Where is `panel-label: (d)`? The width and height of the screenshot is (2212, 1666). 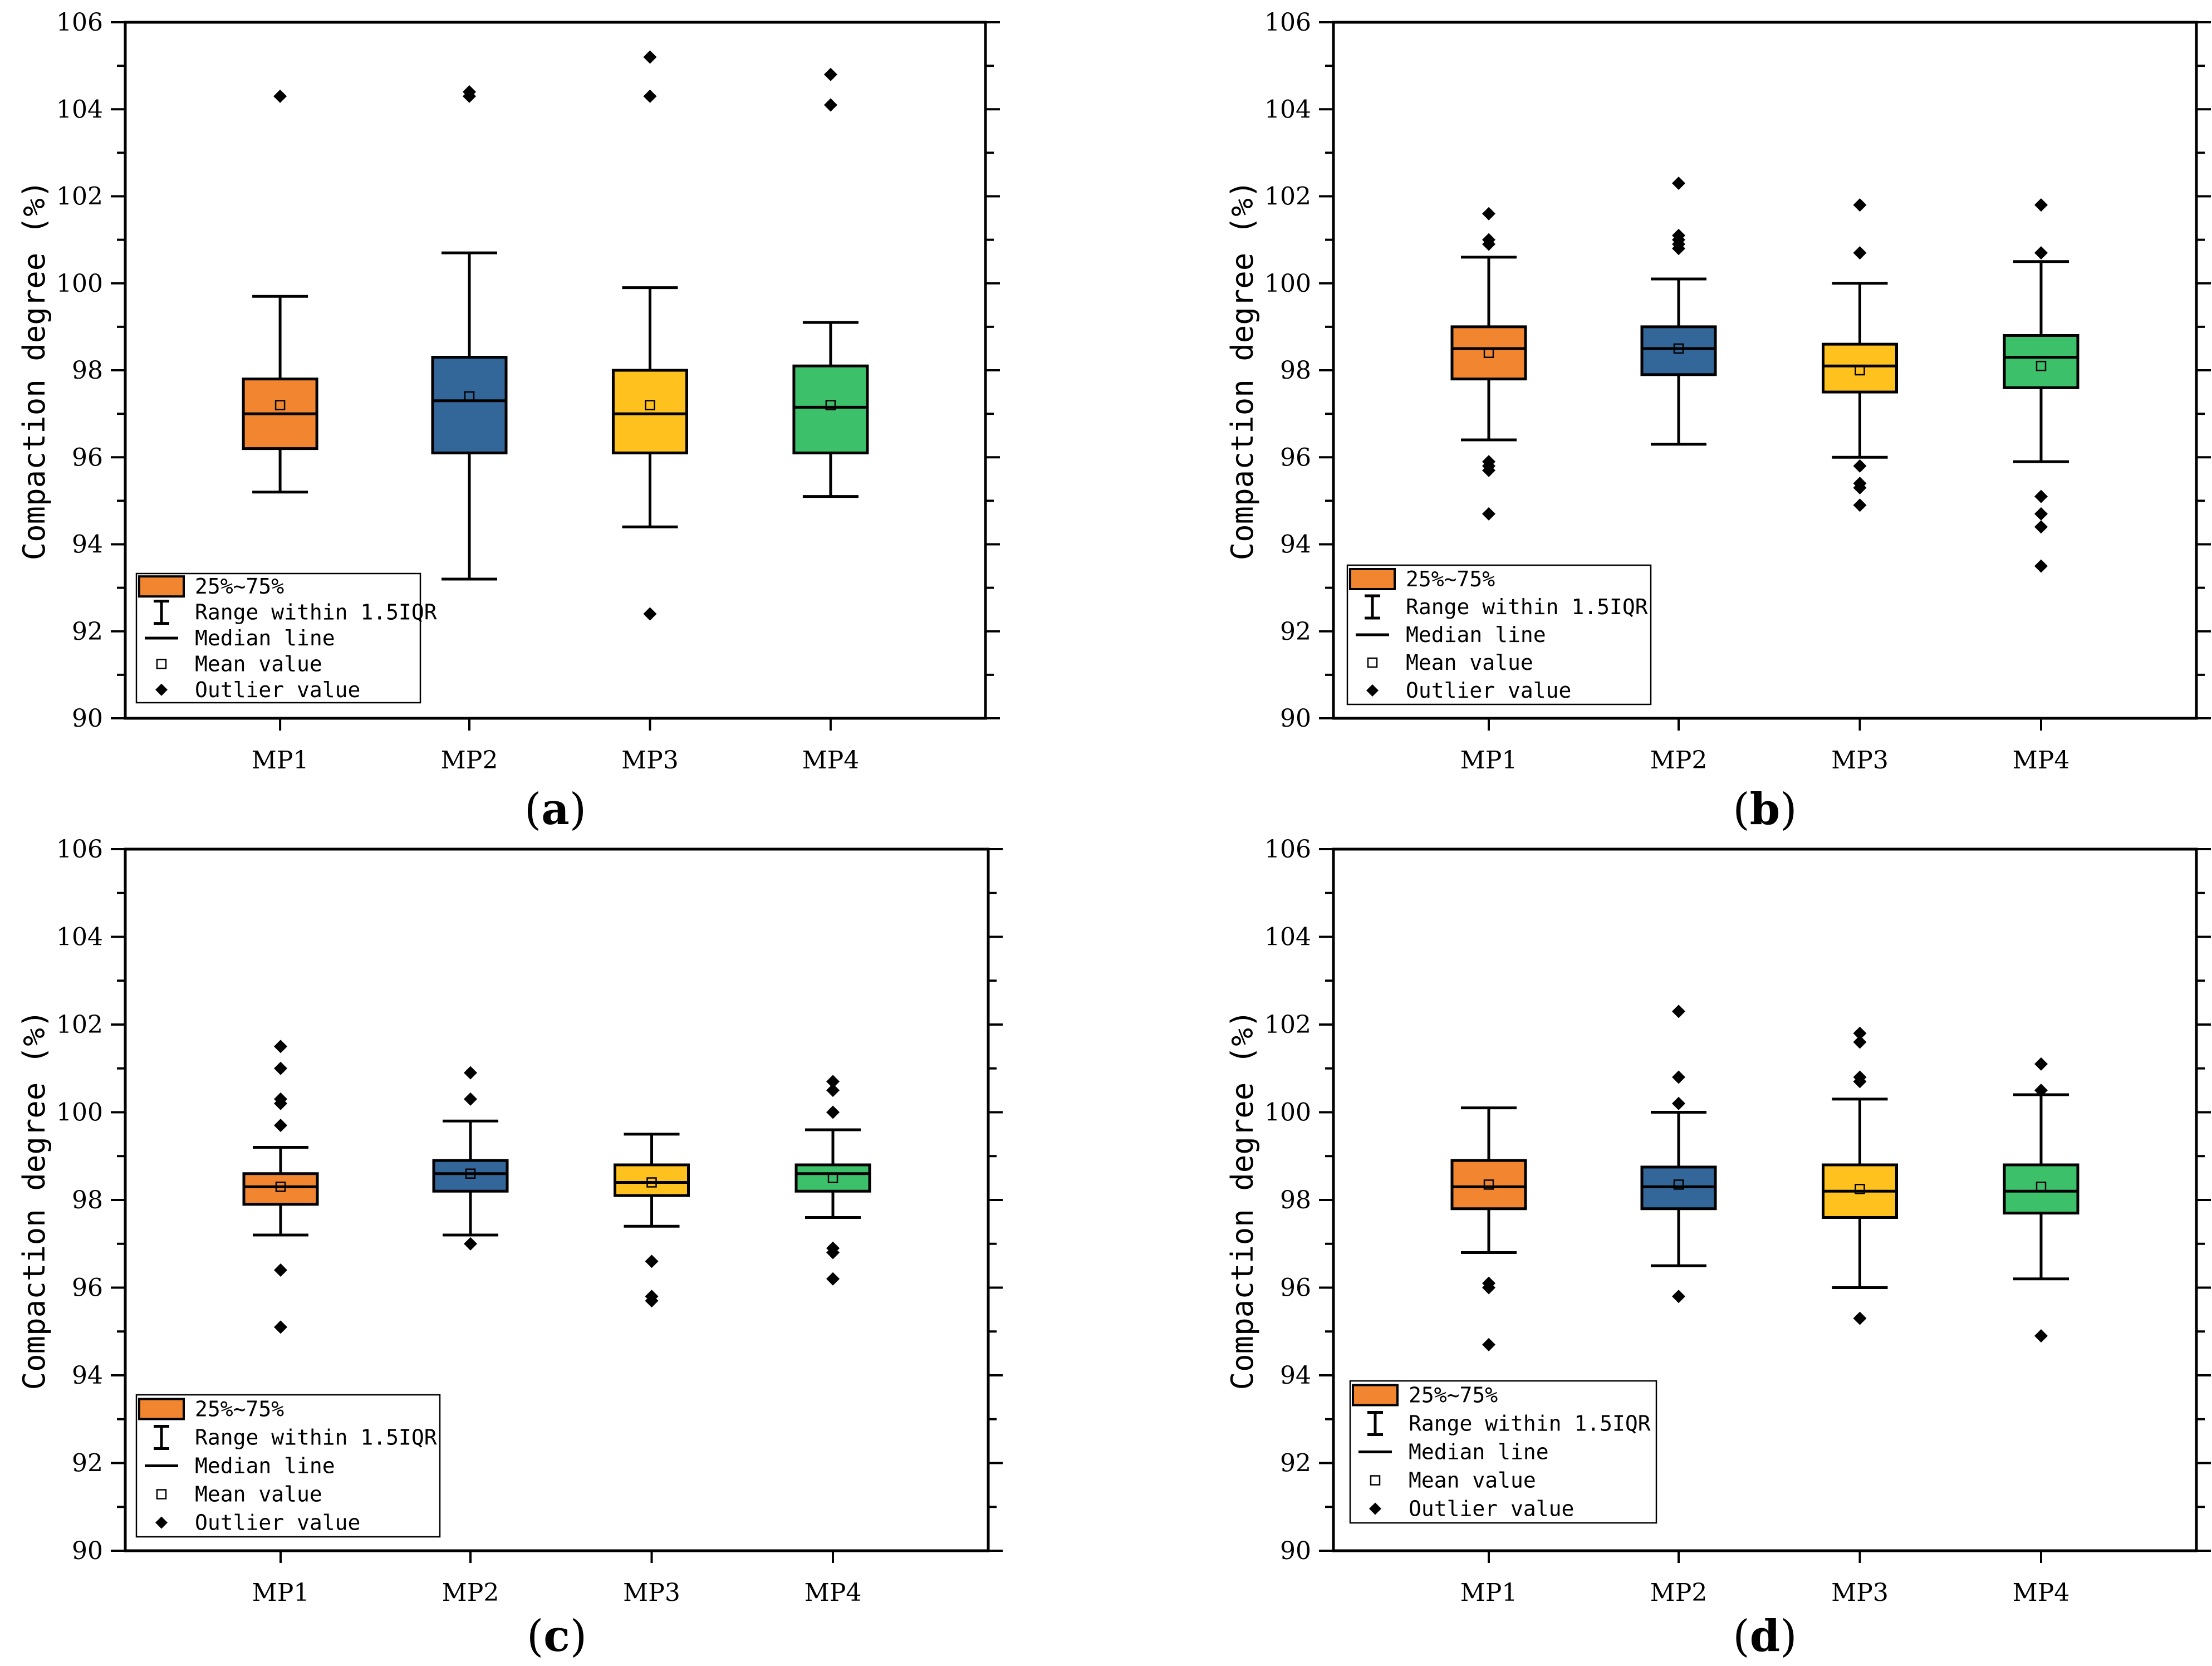 panel-label: (d) is located at coordinates (1765, 1636).